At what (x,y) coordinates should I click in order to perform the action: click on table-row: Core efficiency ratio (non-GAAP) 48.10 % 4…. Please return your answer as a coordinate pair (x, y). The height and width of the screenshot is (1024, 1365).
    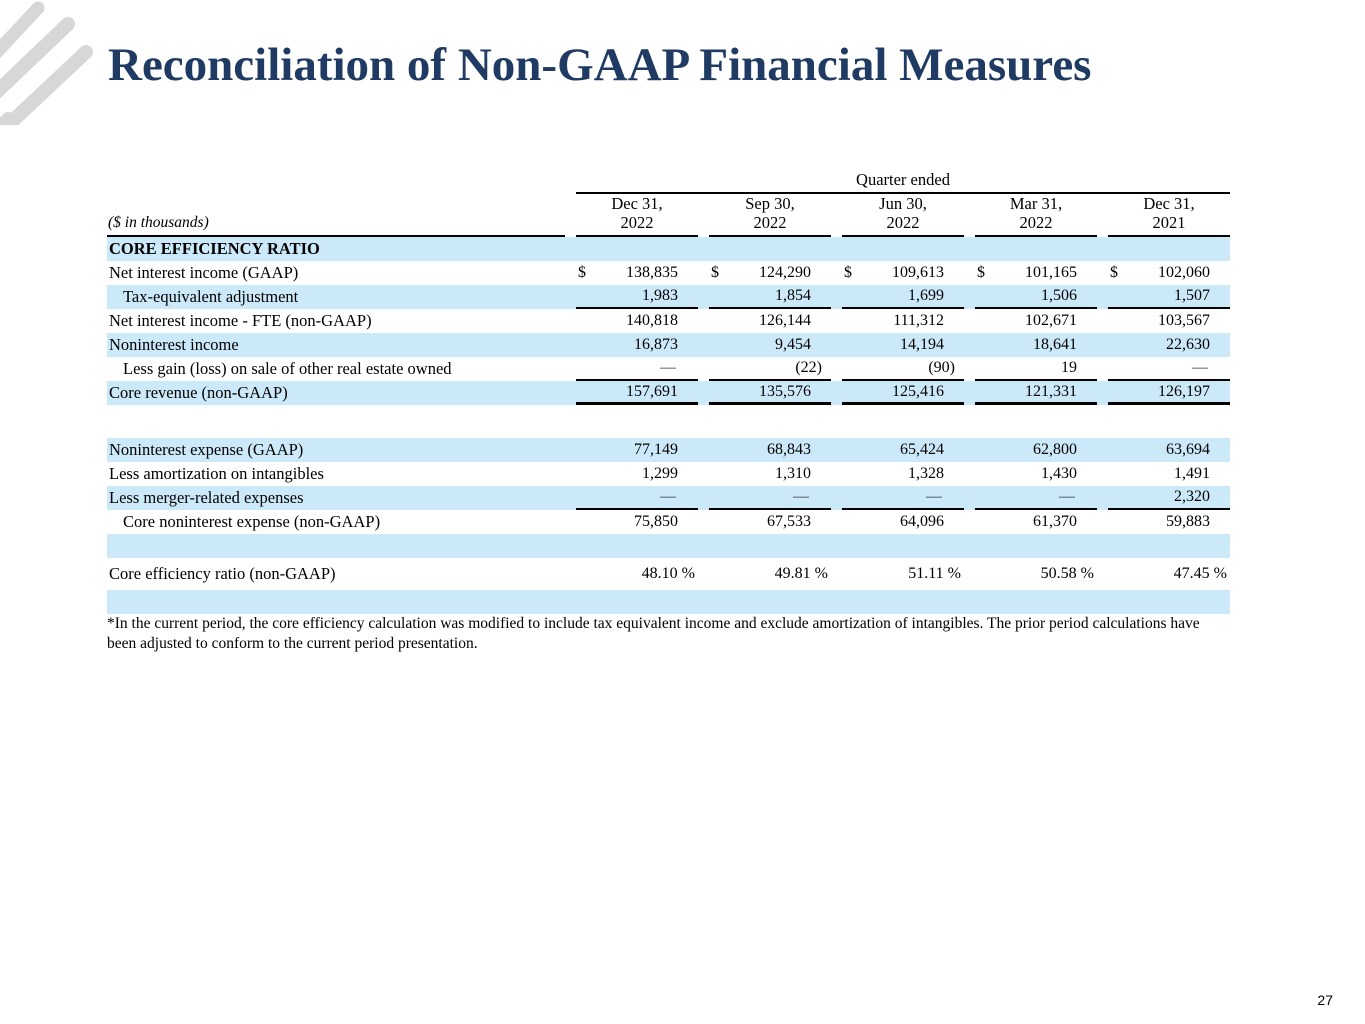
    Looking at the image, I should click on (668, 574).